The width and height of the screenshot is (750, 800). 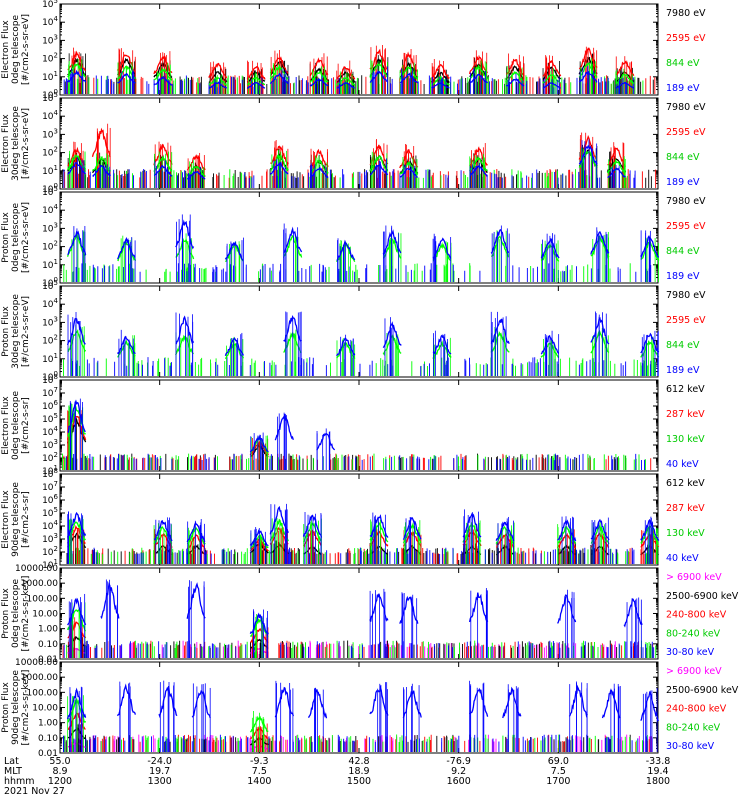 What do you see at coordinates (45, 709) in the screenshot?
I see `y-tick-label: 10.00` at bounding box center [45, 709].